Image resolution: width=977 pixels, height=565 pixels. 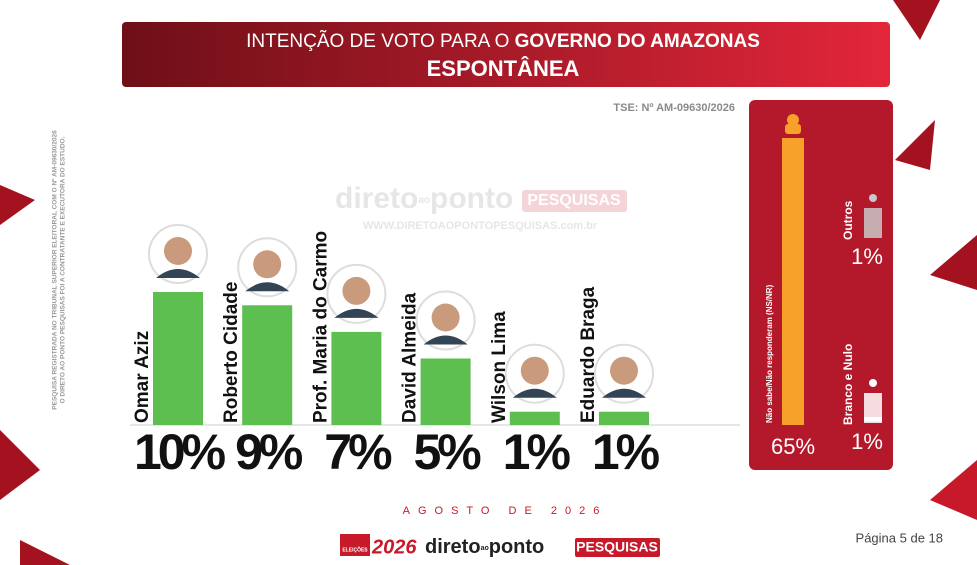 I want to click on logo-year: 2026, so click(x=394, y=547).